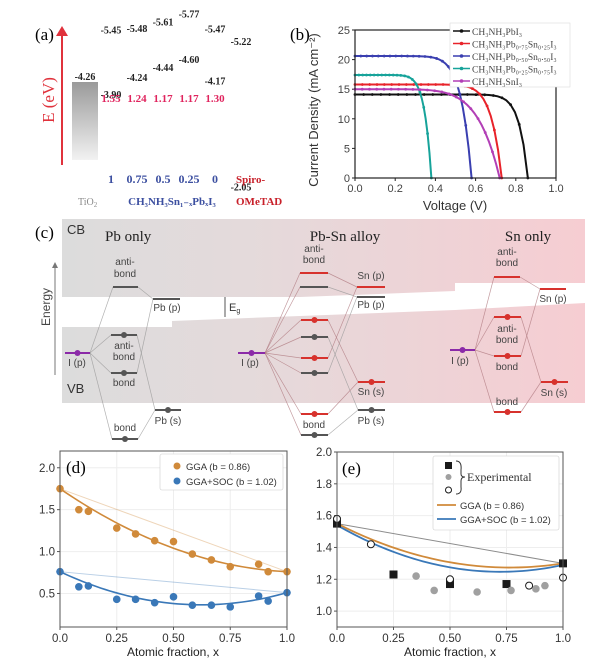 Image resolution: width=600 pixels, height=668 pixels. I want to click on e-plot-frame, so click(450, 539).